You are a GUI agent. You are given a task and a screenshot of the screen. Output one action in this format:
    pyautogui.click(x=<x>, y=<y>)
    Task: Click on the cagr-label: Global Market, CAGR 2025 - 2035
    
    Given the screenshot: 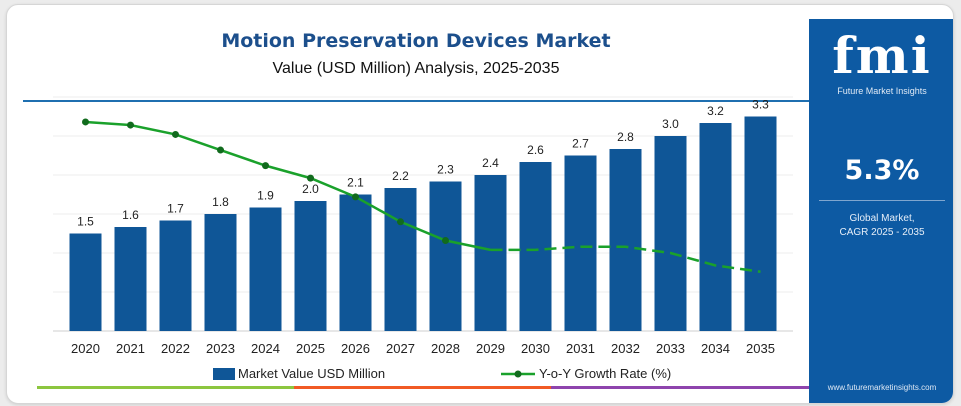 What is the action you would take?
    pyautogui.click(x=881, y=226)
    